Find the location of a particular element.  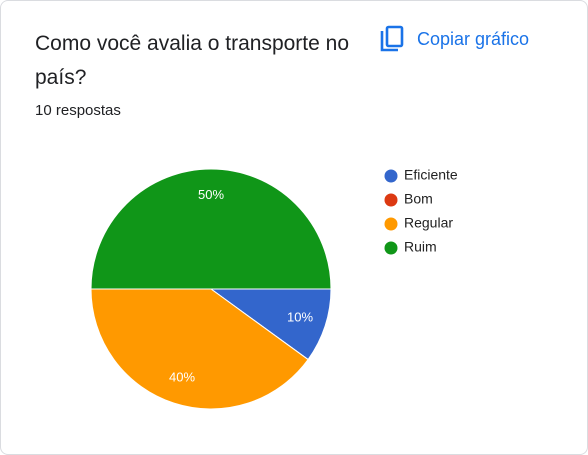

legend-label: Bom is located at coordinates (418, 199).